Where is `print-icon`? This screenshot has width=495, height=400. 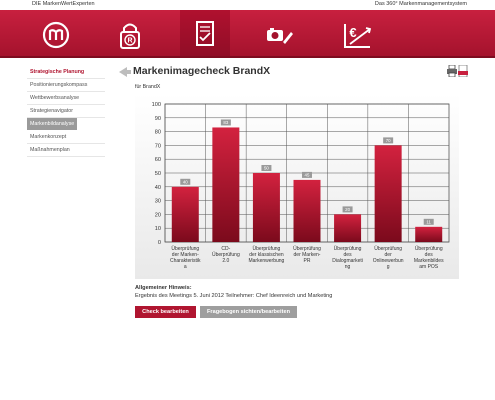
print-icon is located at coordinates (452, 71).